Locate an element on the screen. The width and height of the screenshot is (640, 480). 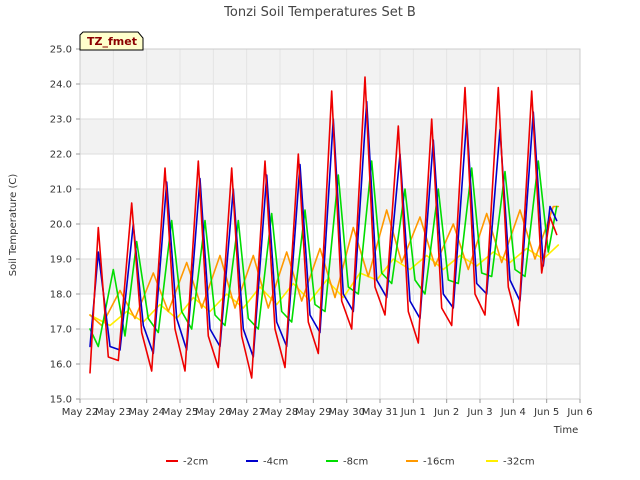
x-tick-label: May 26 is located at coordinates (213, 412).